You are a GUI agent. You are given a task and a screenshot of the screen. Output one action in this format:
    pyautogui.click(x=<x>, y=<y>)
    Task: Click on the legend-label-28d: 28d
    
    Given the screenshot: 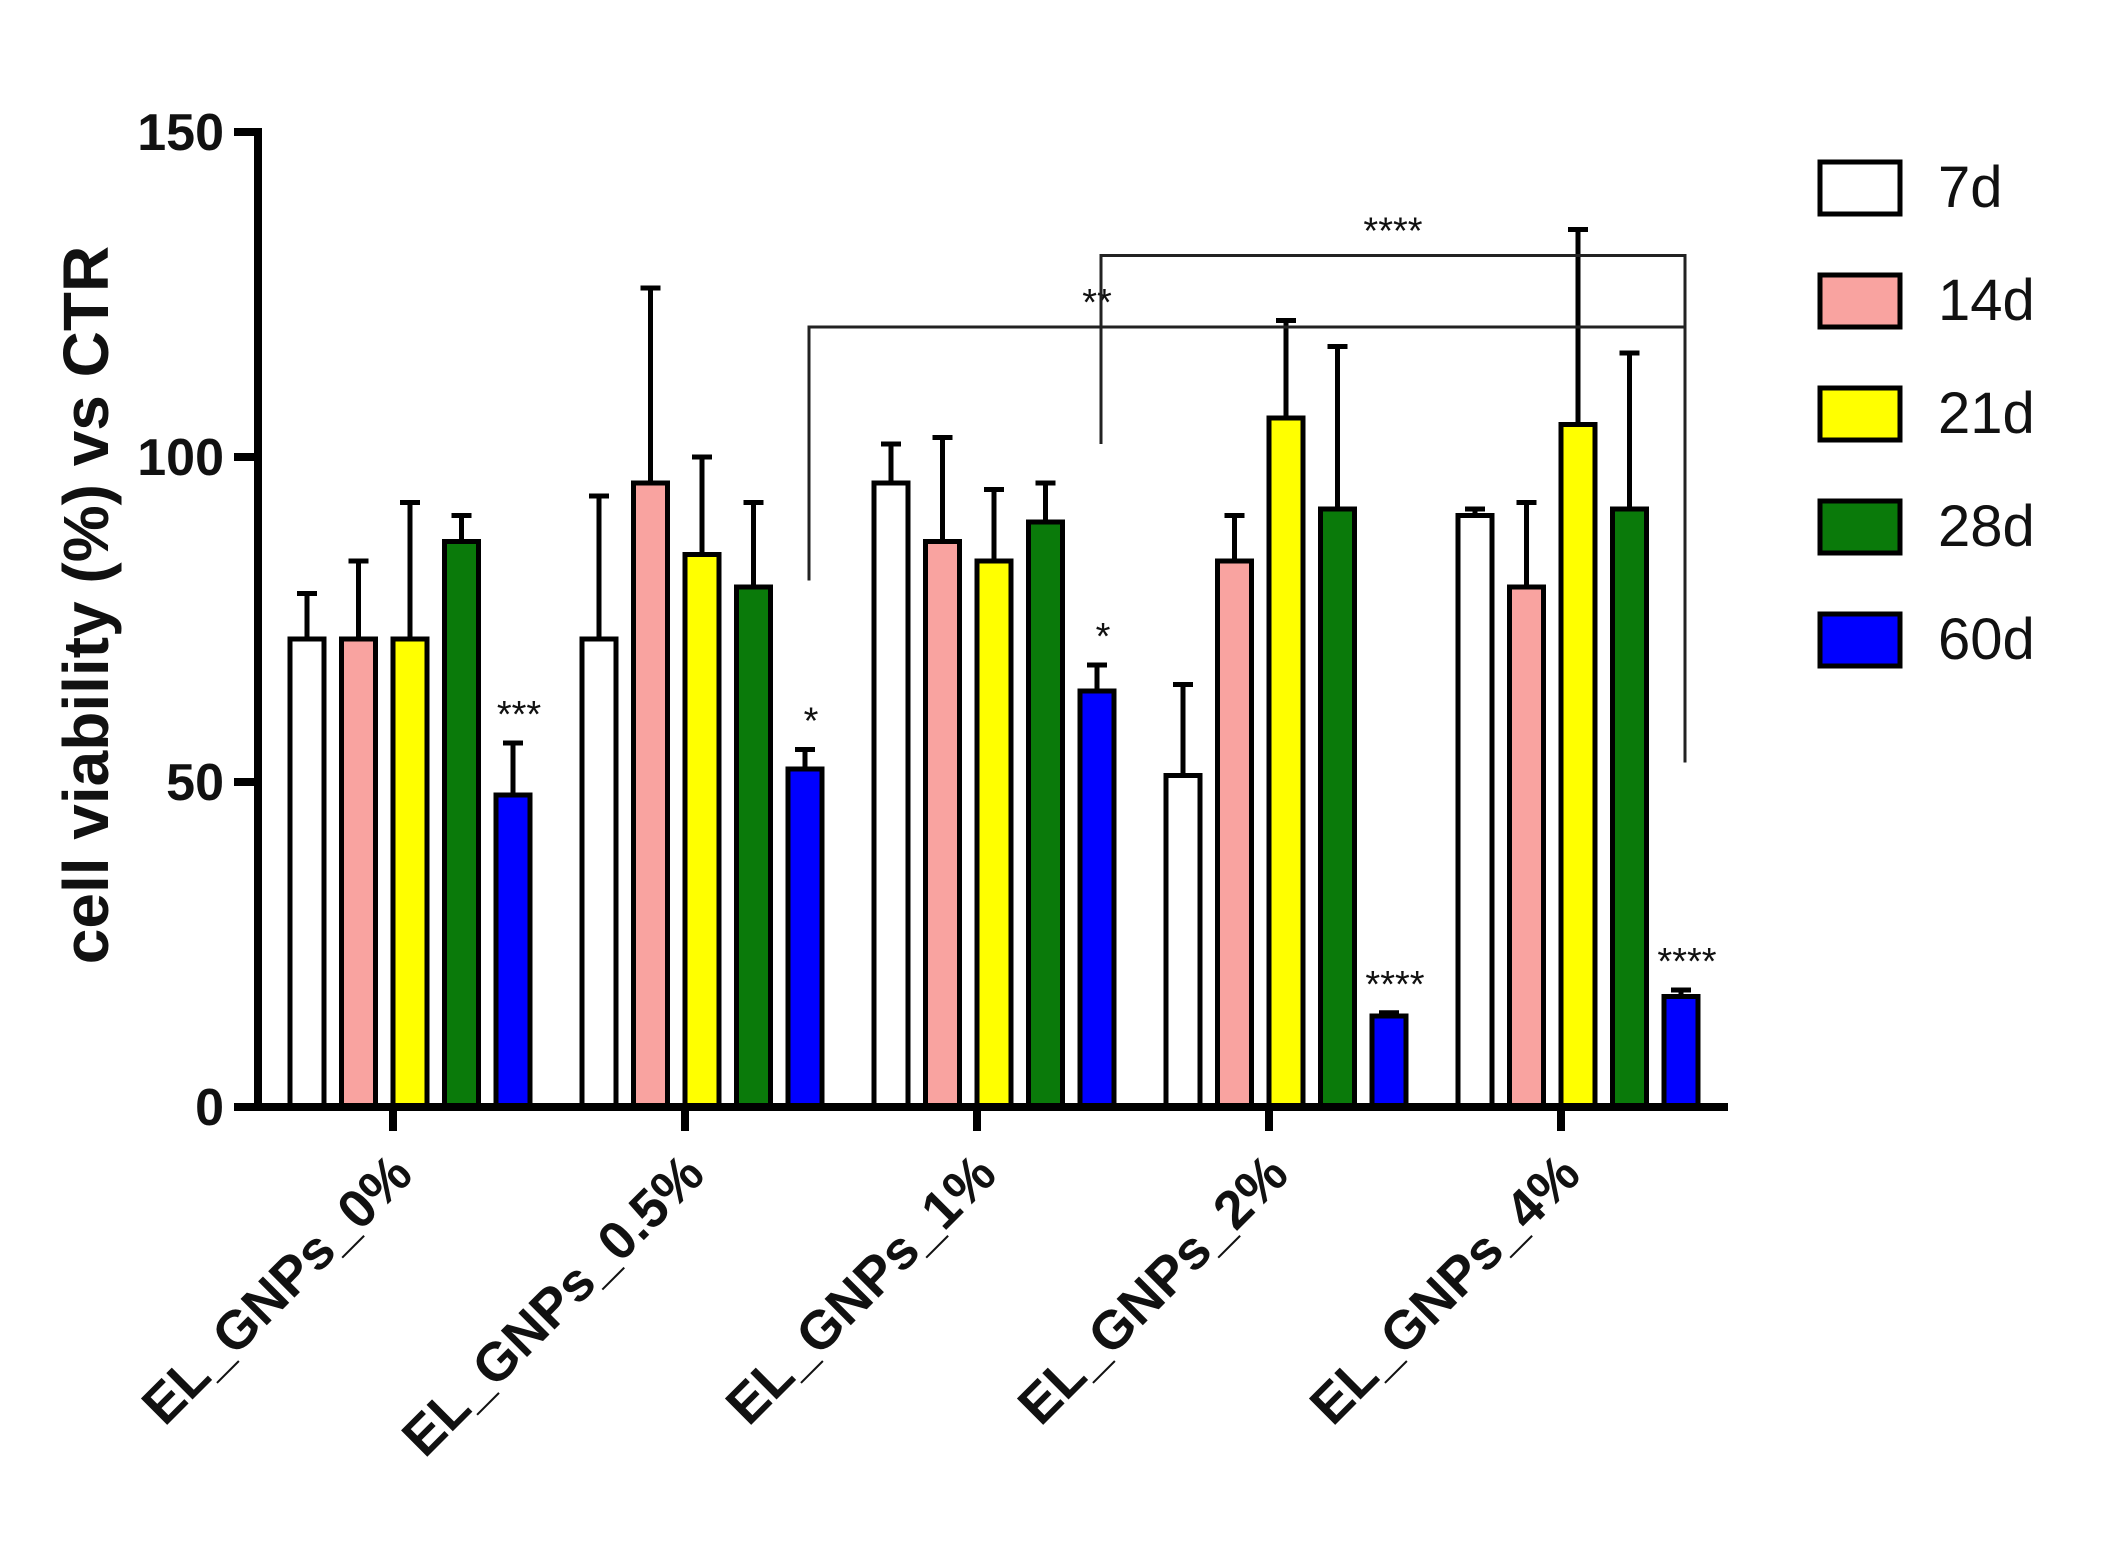 What is the action you would take?
    pyautogui.click(x=1986, y=526)
    